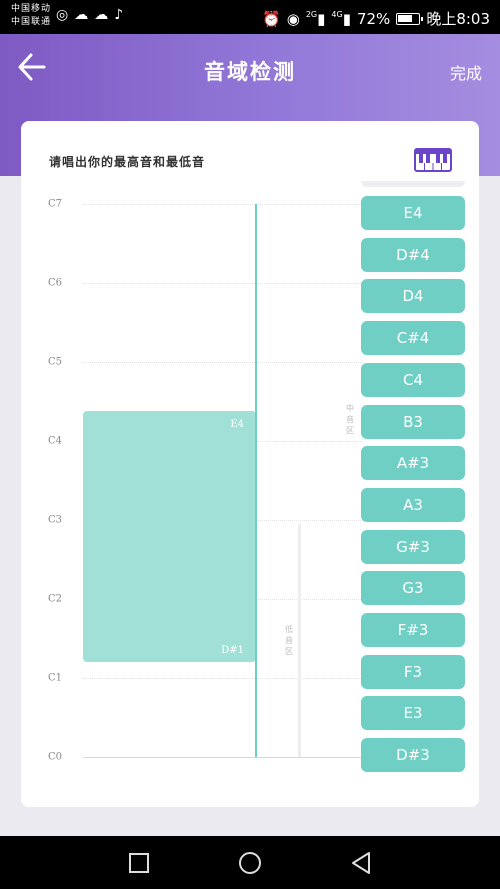  I want to click on system-nav-bar, so click(250, 862).